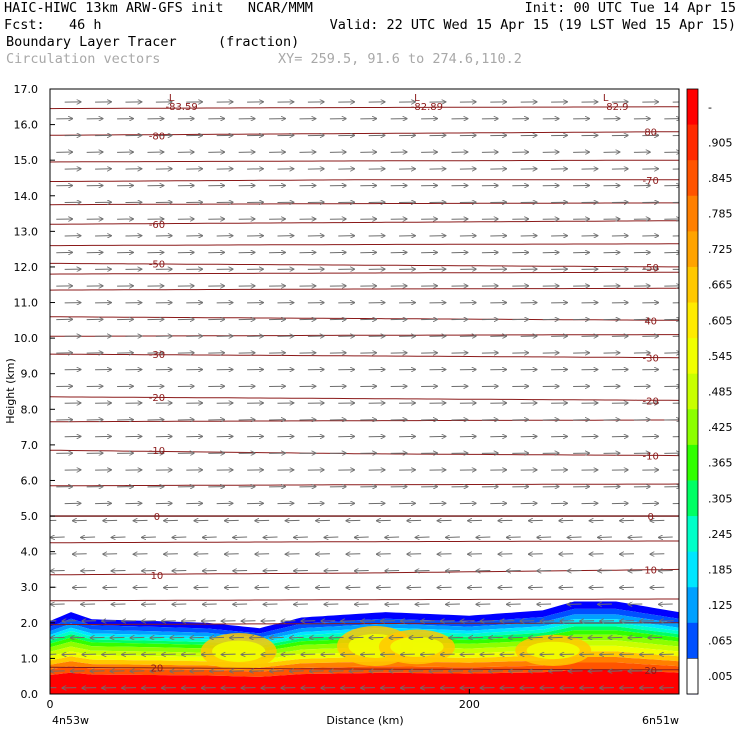 The height and width of the screenshot is (740, 740). Describe the element at coordinates (720, 392) in the screenshot. I see `colorbar-label: .485` at that location.